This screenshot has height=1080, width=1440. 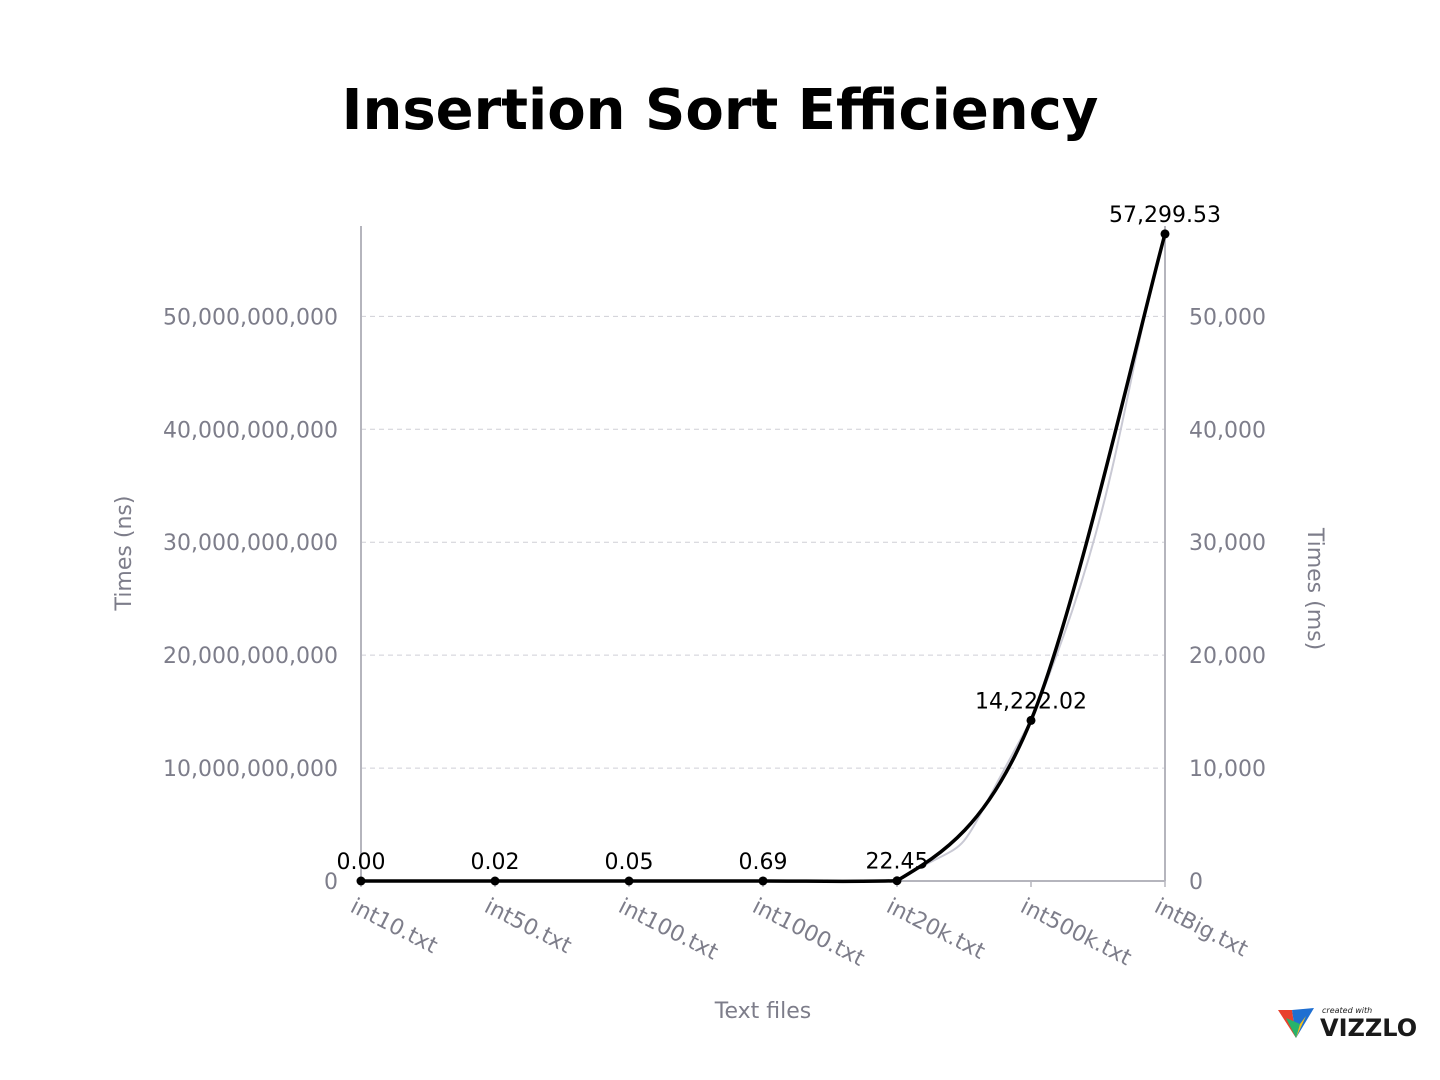 What do you see at coordinates (250, 317) in the screenshot?
I see `left-tick-label: 50,000,000,000` at bounding box center [250, 317].